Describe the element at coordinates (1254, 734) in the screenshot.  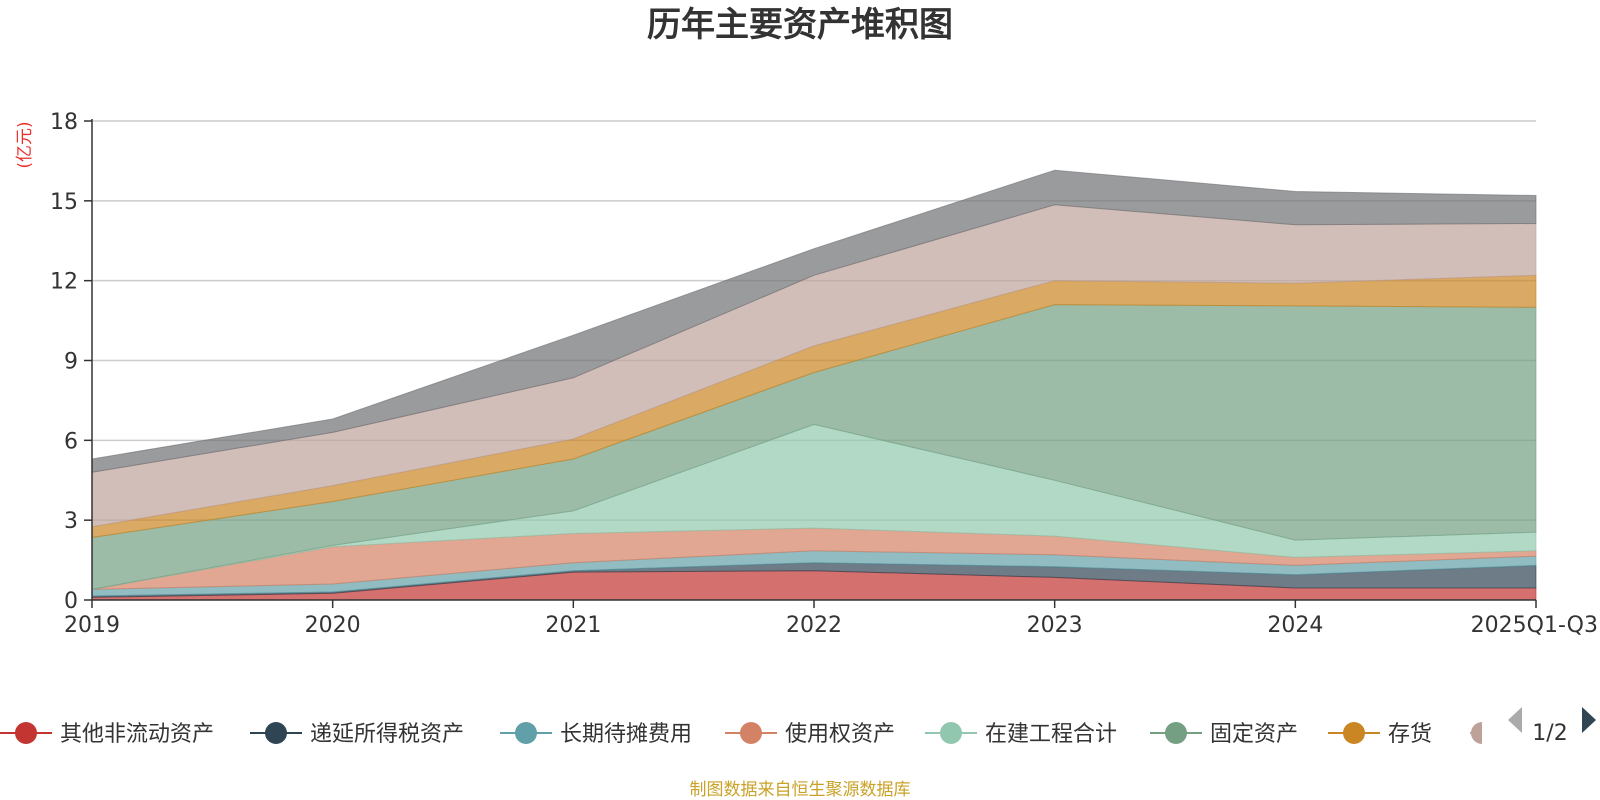
I see `legend-label: 固定资产` at that location.